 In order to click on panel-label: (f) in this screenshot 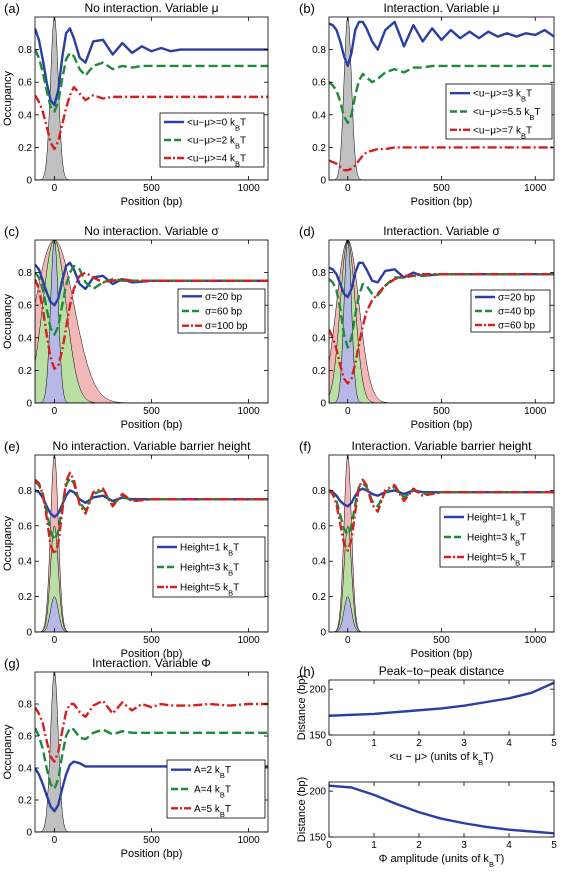, I will do `click(305, 446)`.